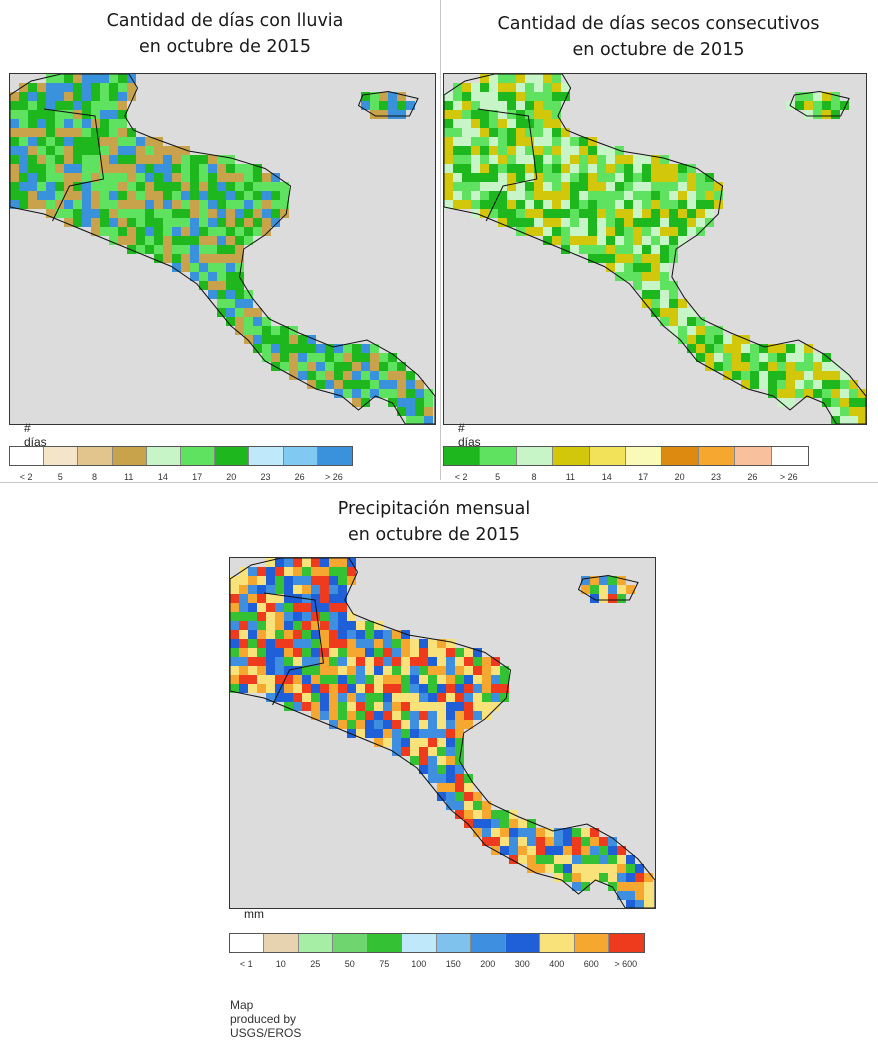  What do you see at coordinates (440, 240) in the screenshot?
I see `panel-divider-vertical` at bounding box center [440, 240].